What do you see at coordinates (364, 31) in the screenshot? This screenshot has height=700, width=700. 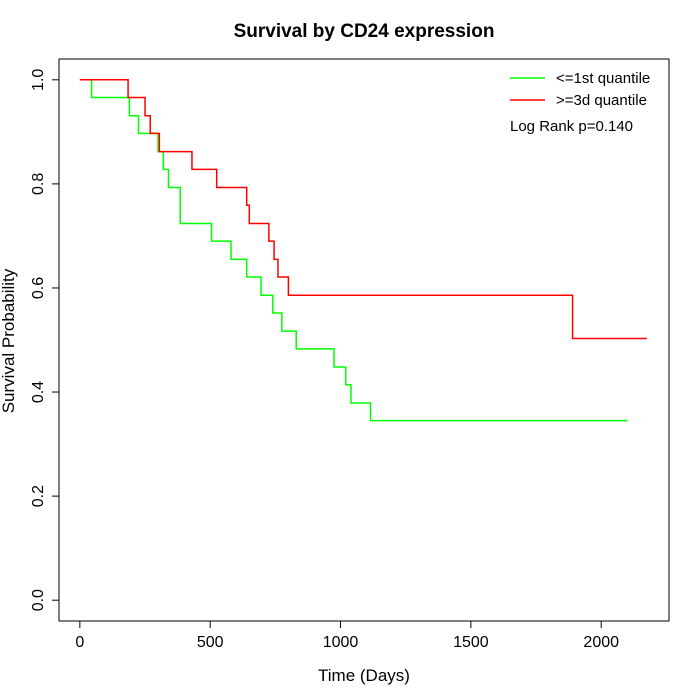 I see `chart-title: Survival by CD24 expression` at bounding box center [364, 31].